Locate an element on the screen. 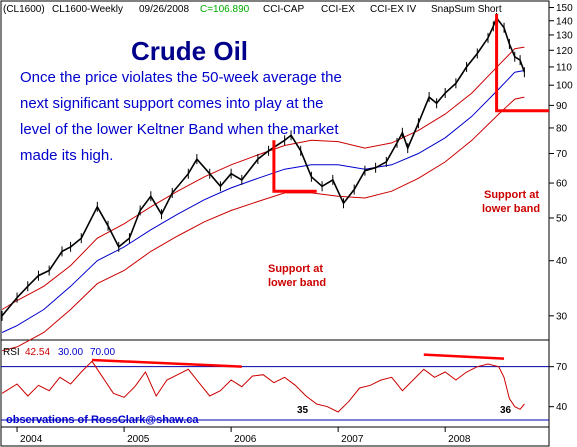  time-tick-label: 2008 is located at coordinates (459, 439).